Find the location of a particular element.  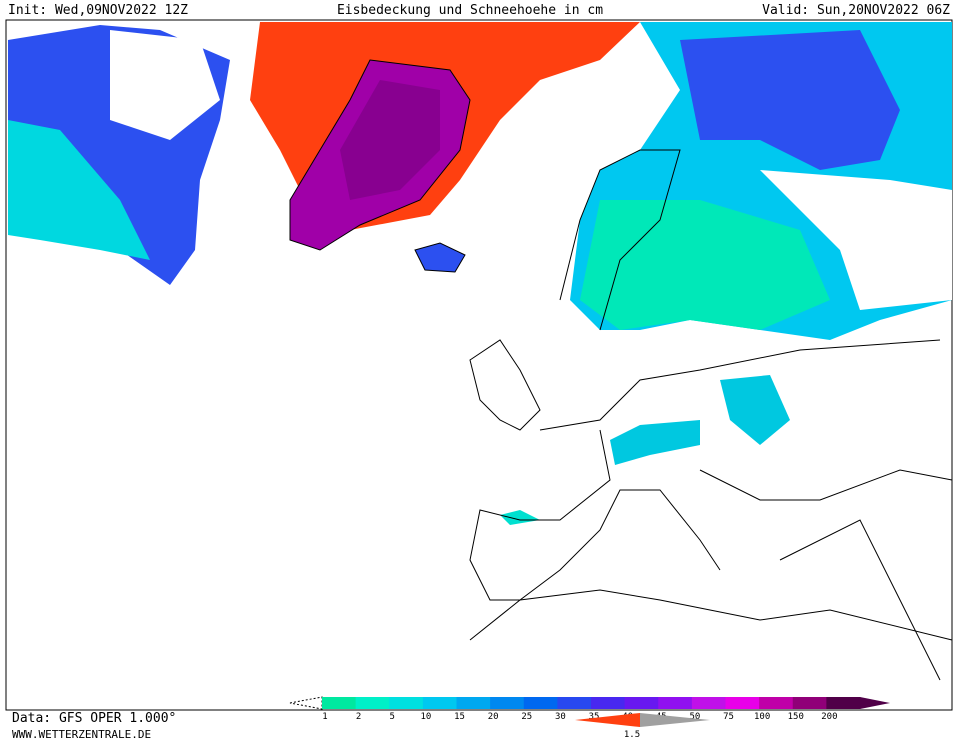

ice-label: 1.5 is located at coordinates (632, 735).